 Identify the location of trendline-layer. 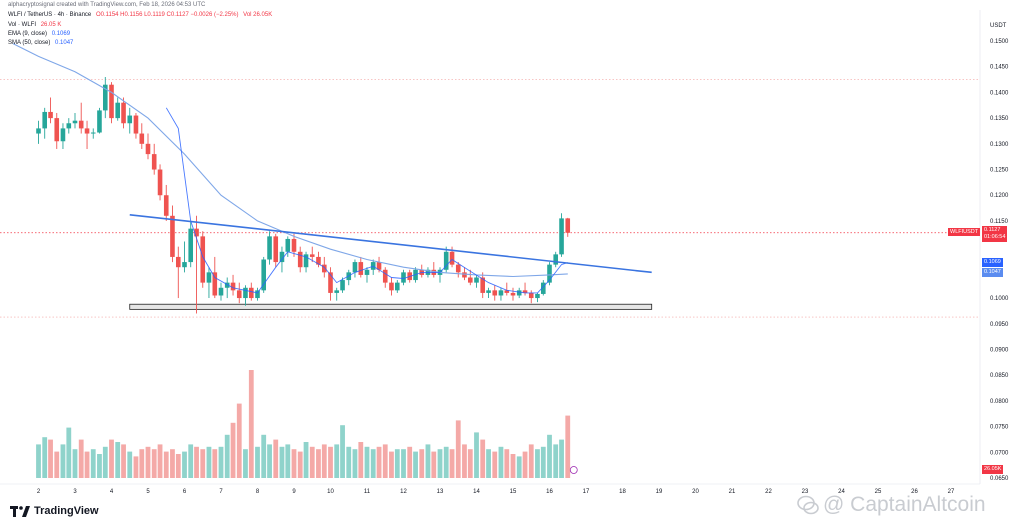
(390, 243).